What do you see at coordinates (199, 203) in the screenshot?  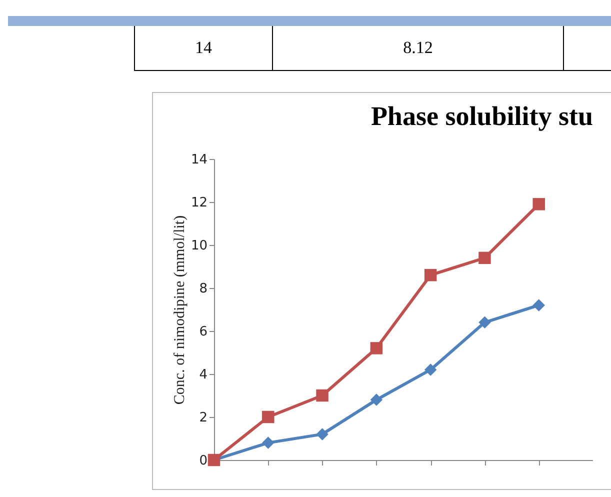 I see `y-tick-label: 12` at bounding box center [199, 203].